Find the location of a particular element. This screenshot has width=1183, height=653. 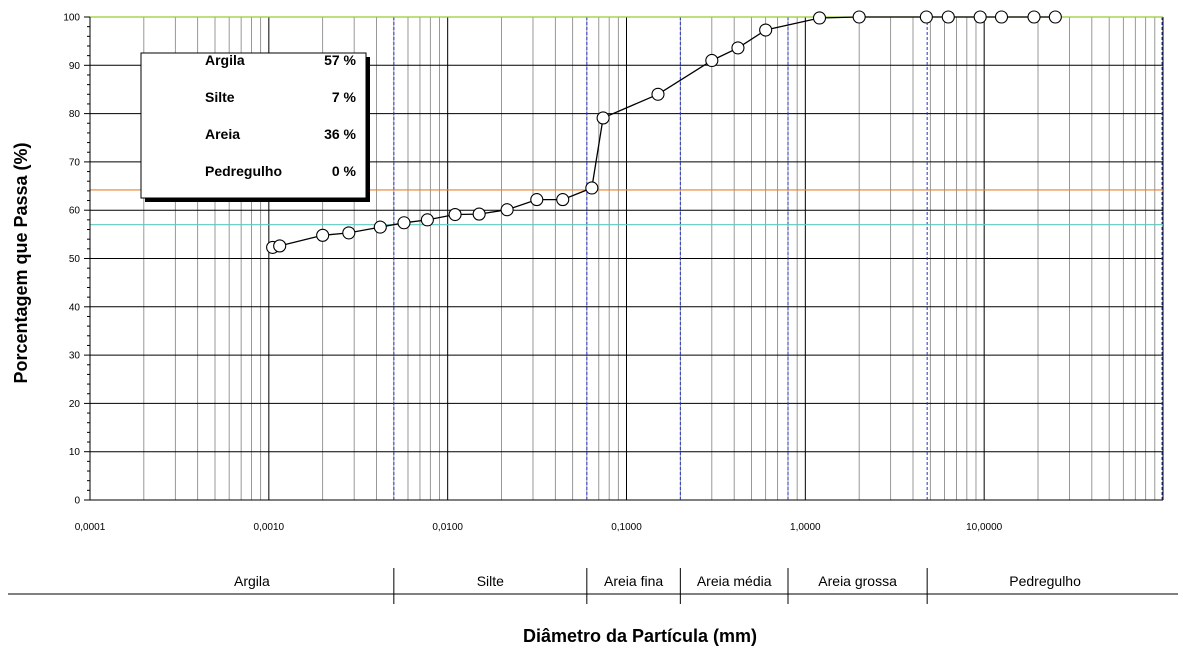

y-tick-label: 40 is located at coordinates (75, 307).